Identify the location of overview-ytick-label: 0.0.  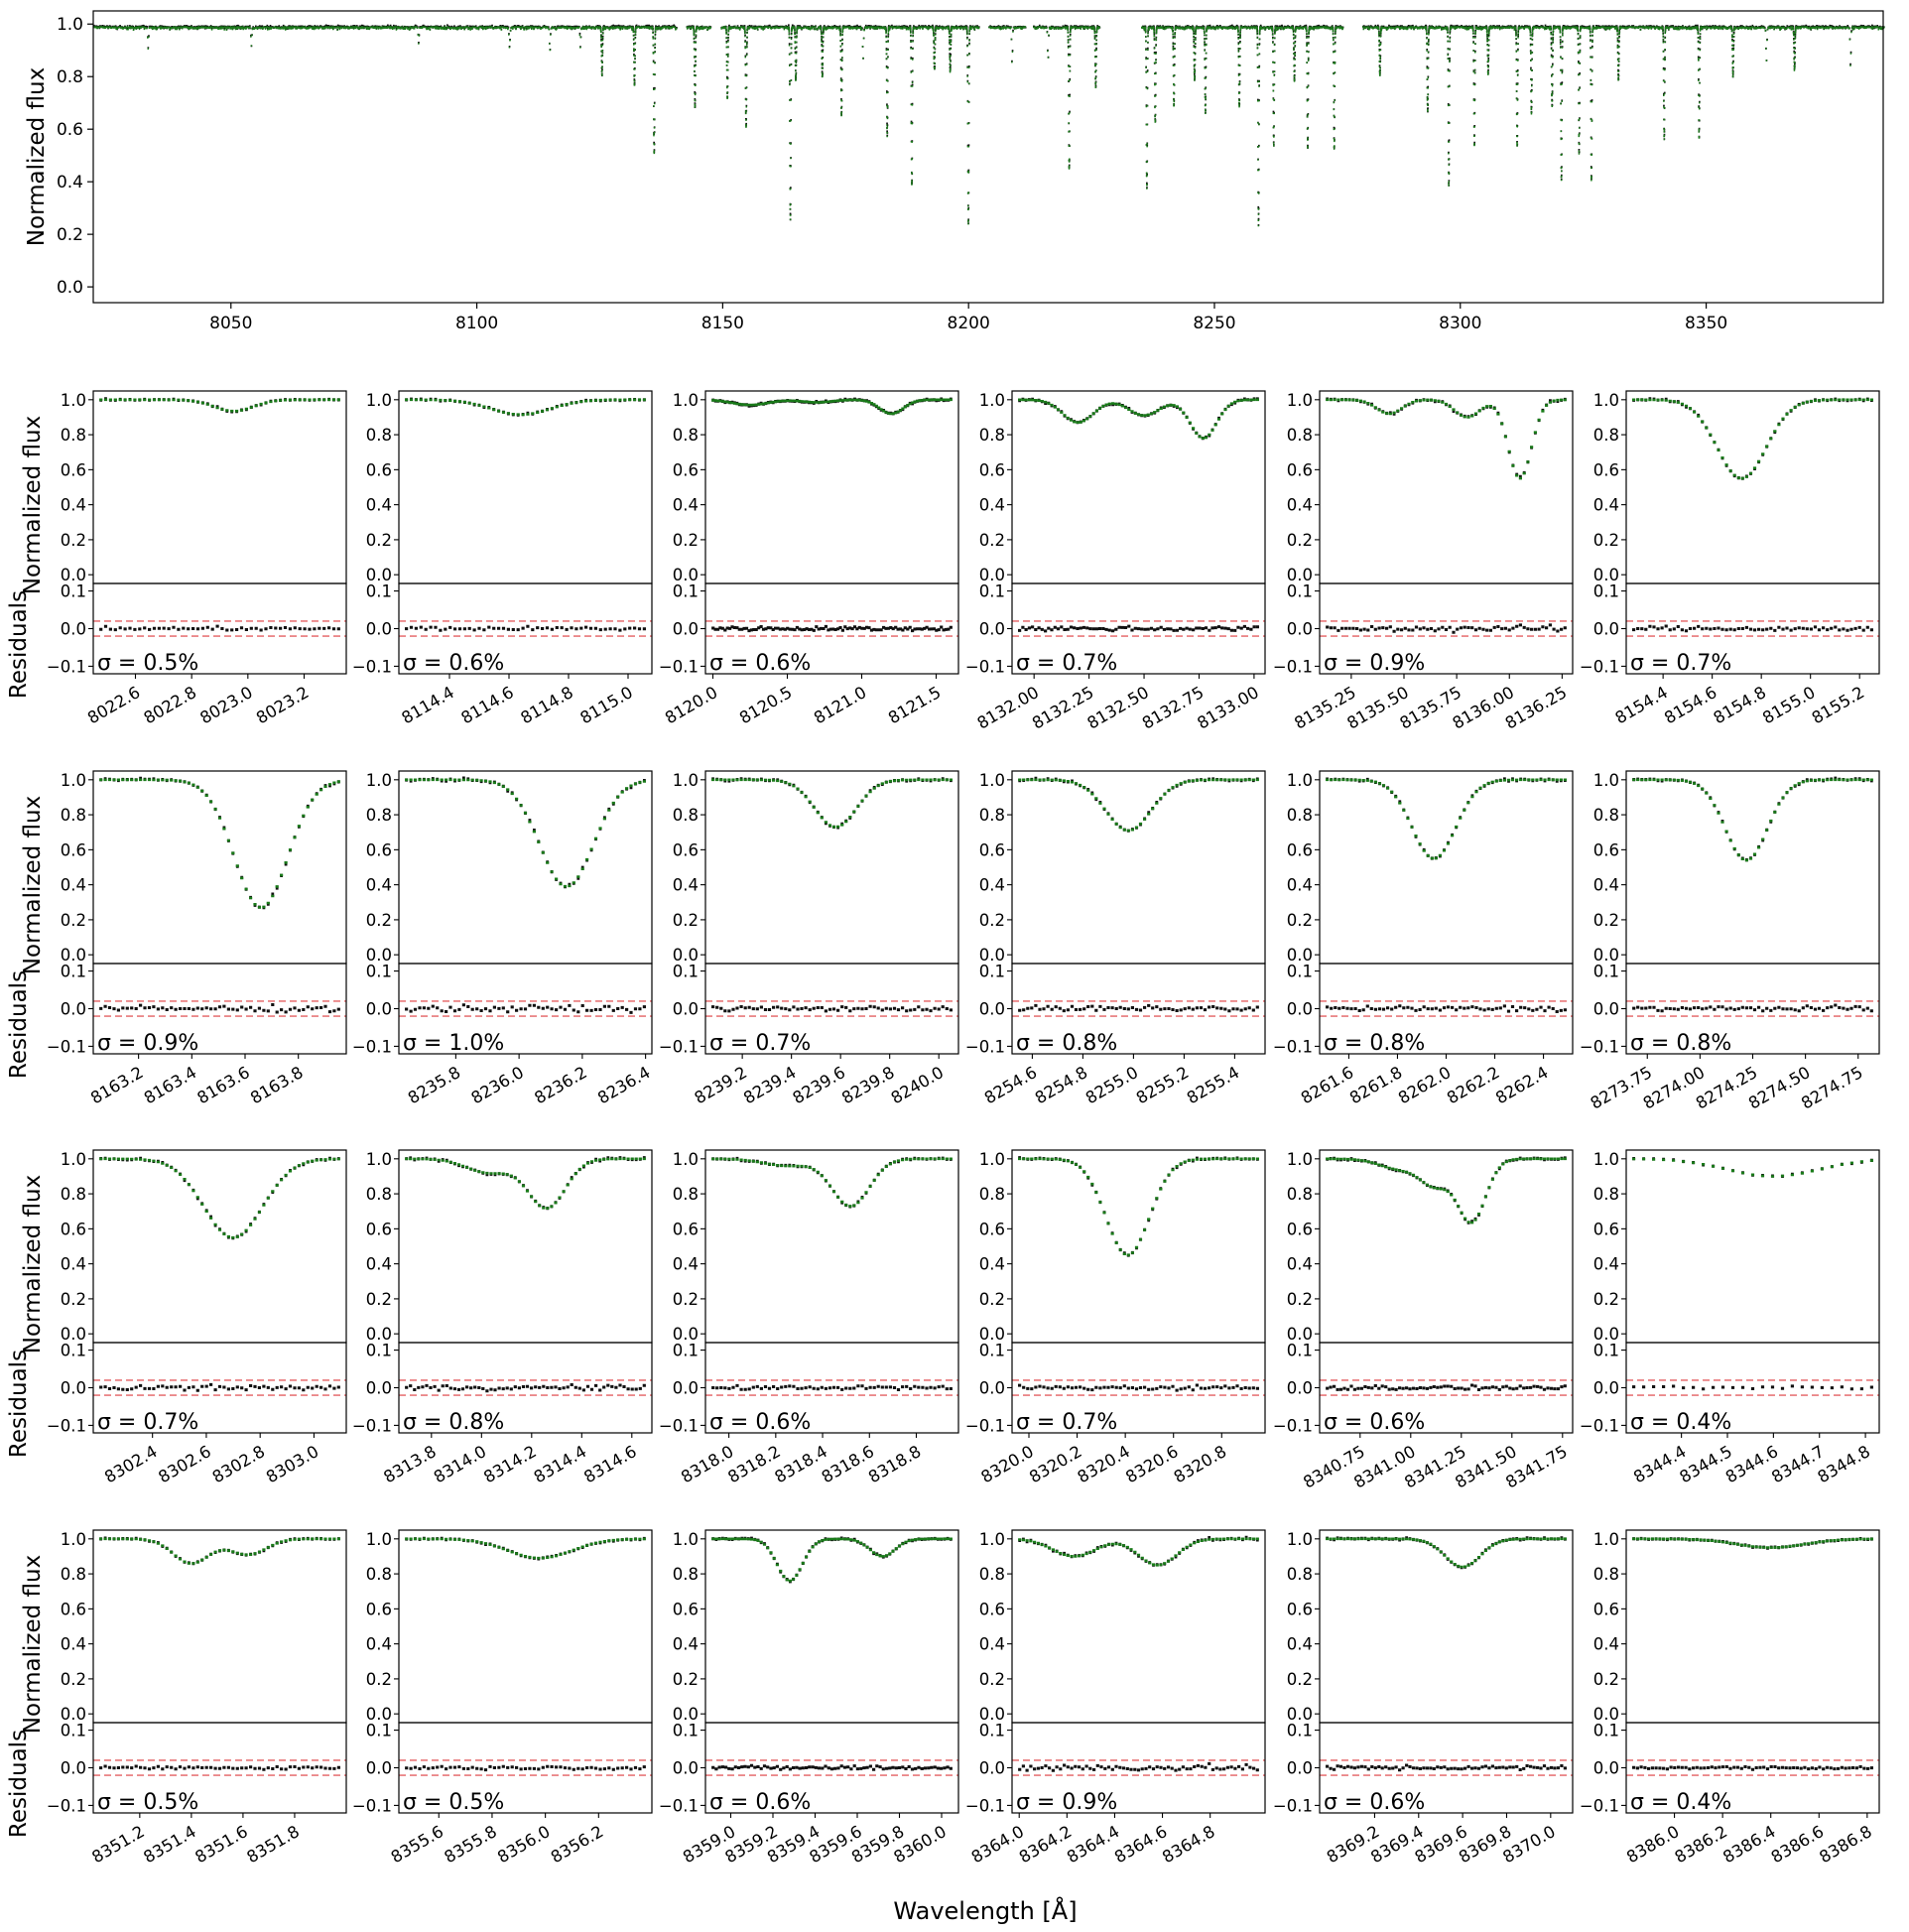
(70, 288).